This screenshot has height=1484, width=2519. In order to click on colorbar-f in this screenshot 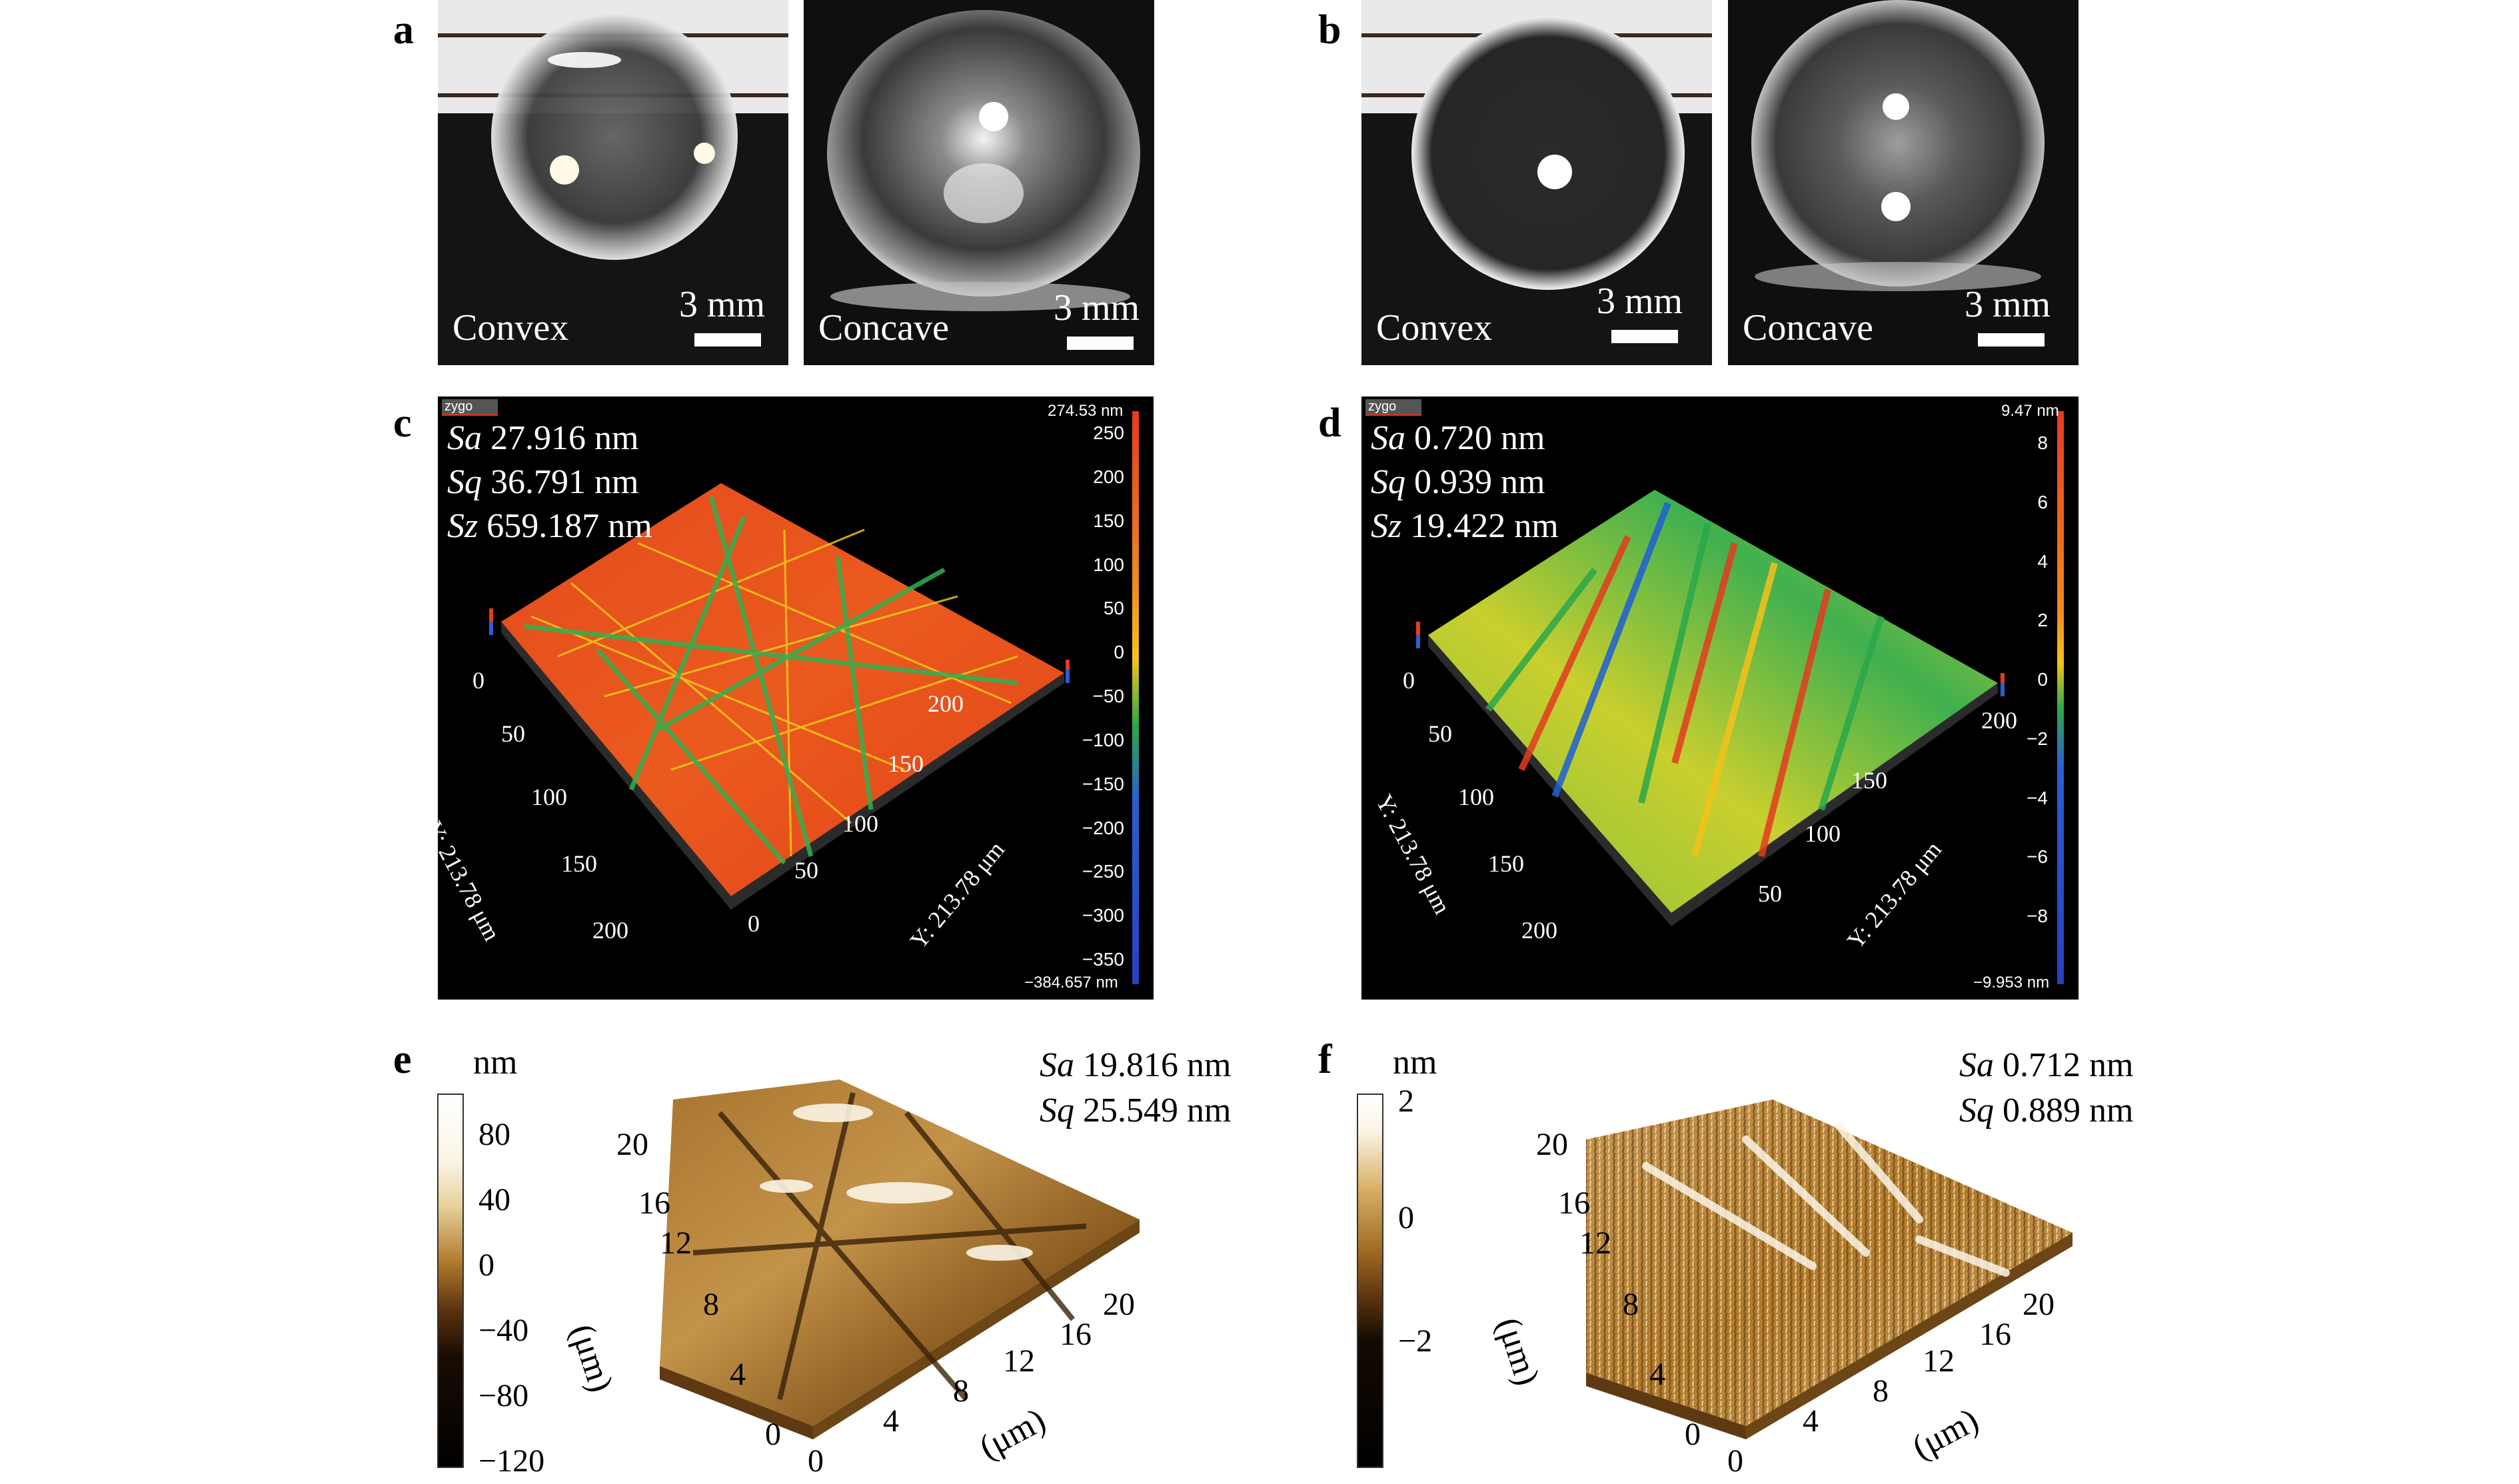, I will do `click(1370, 1281)`.